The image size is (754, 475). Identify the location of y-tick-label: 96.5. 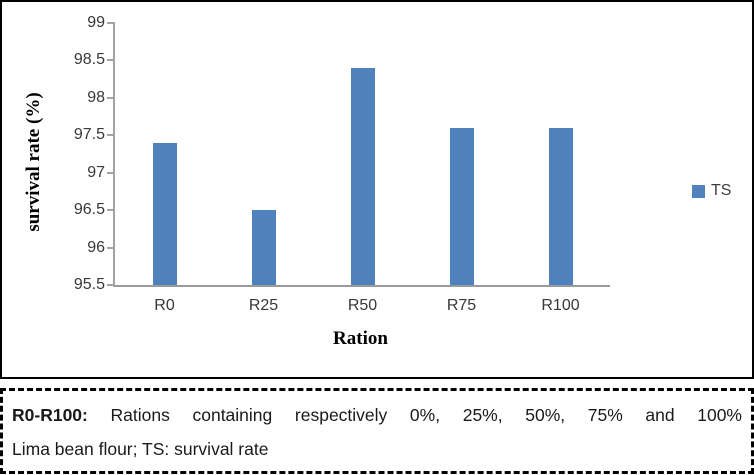
(89, 210).